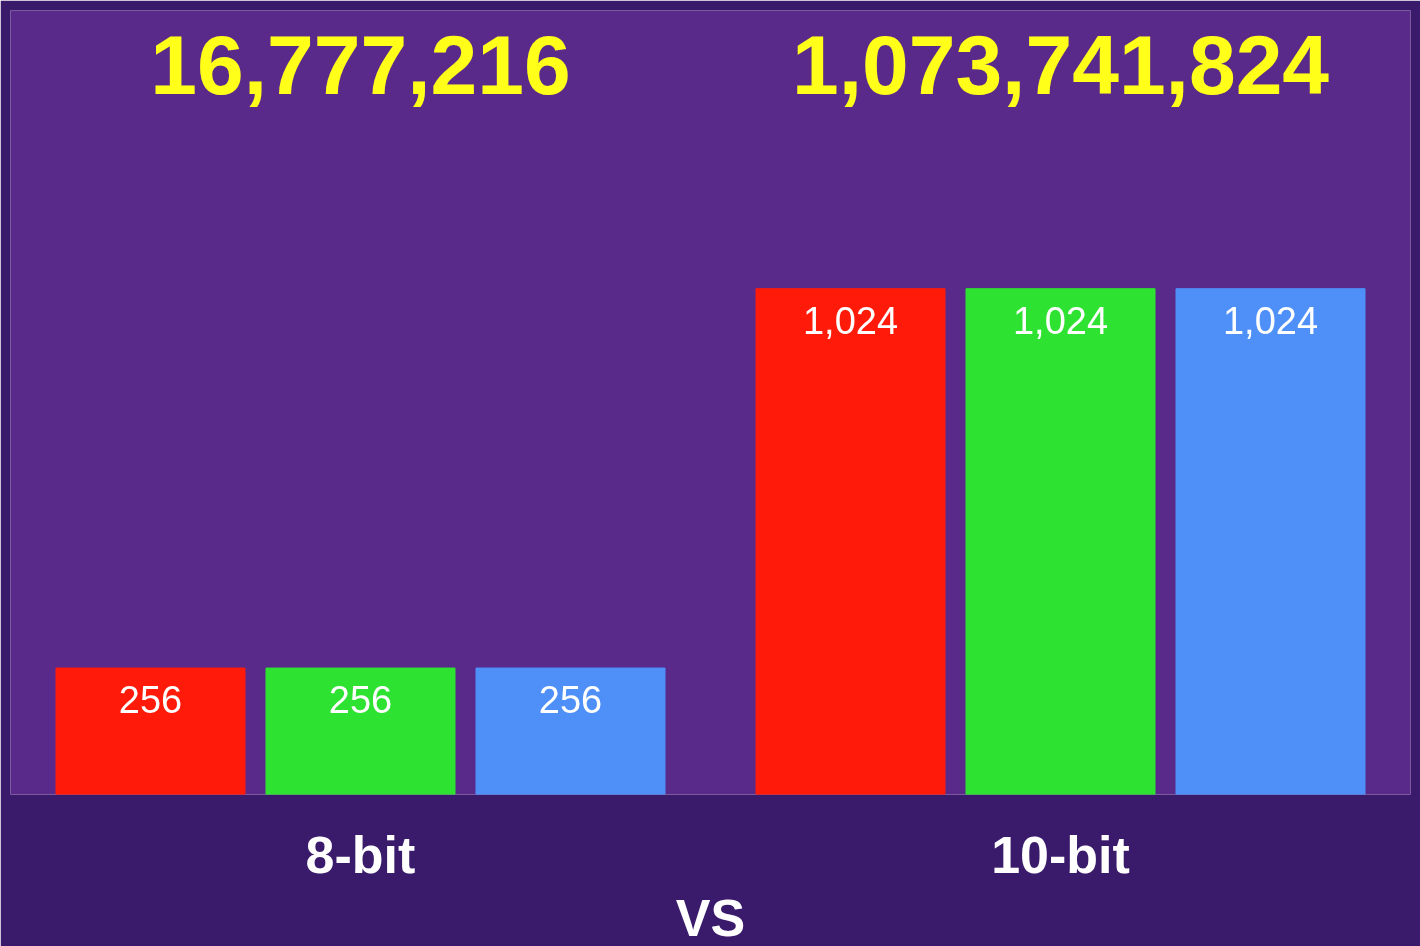 This screenshot has width=1420, height=946. I want to click on x-tick-label: 8-bit, so click(360, 854).